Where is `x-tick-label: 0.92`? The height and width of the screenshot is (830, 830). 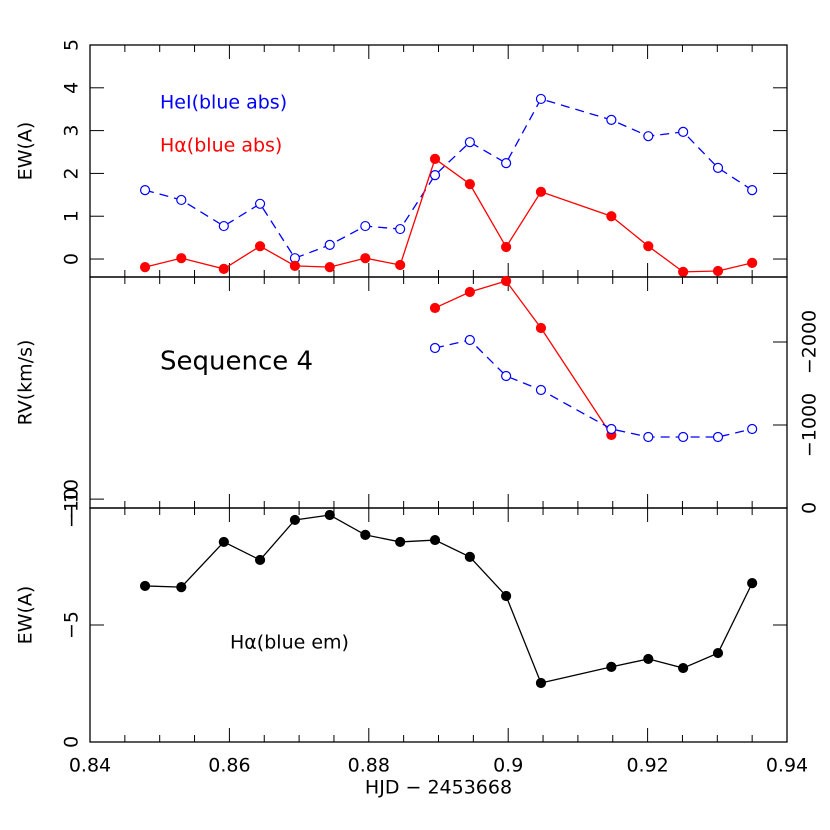 x-tick-label: 0.92 is located at coordinates (647, 766).